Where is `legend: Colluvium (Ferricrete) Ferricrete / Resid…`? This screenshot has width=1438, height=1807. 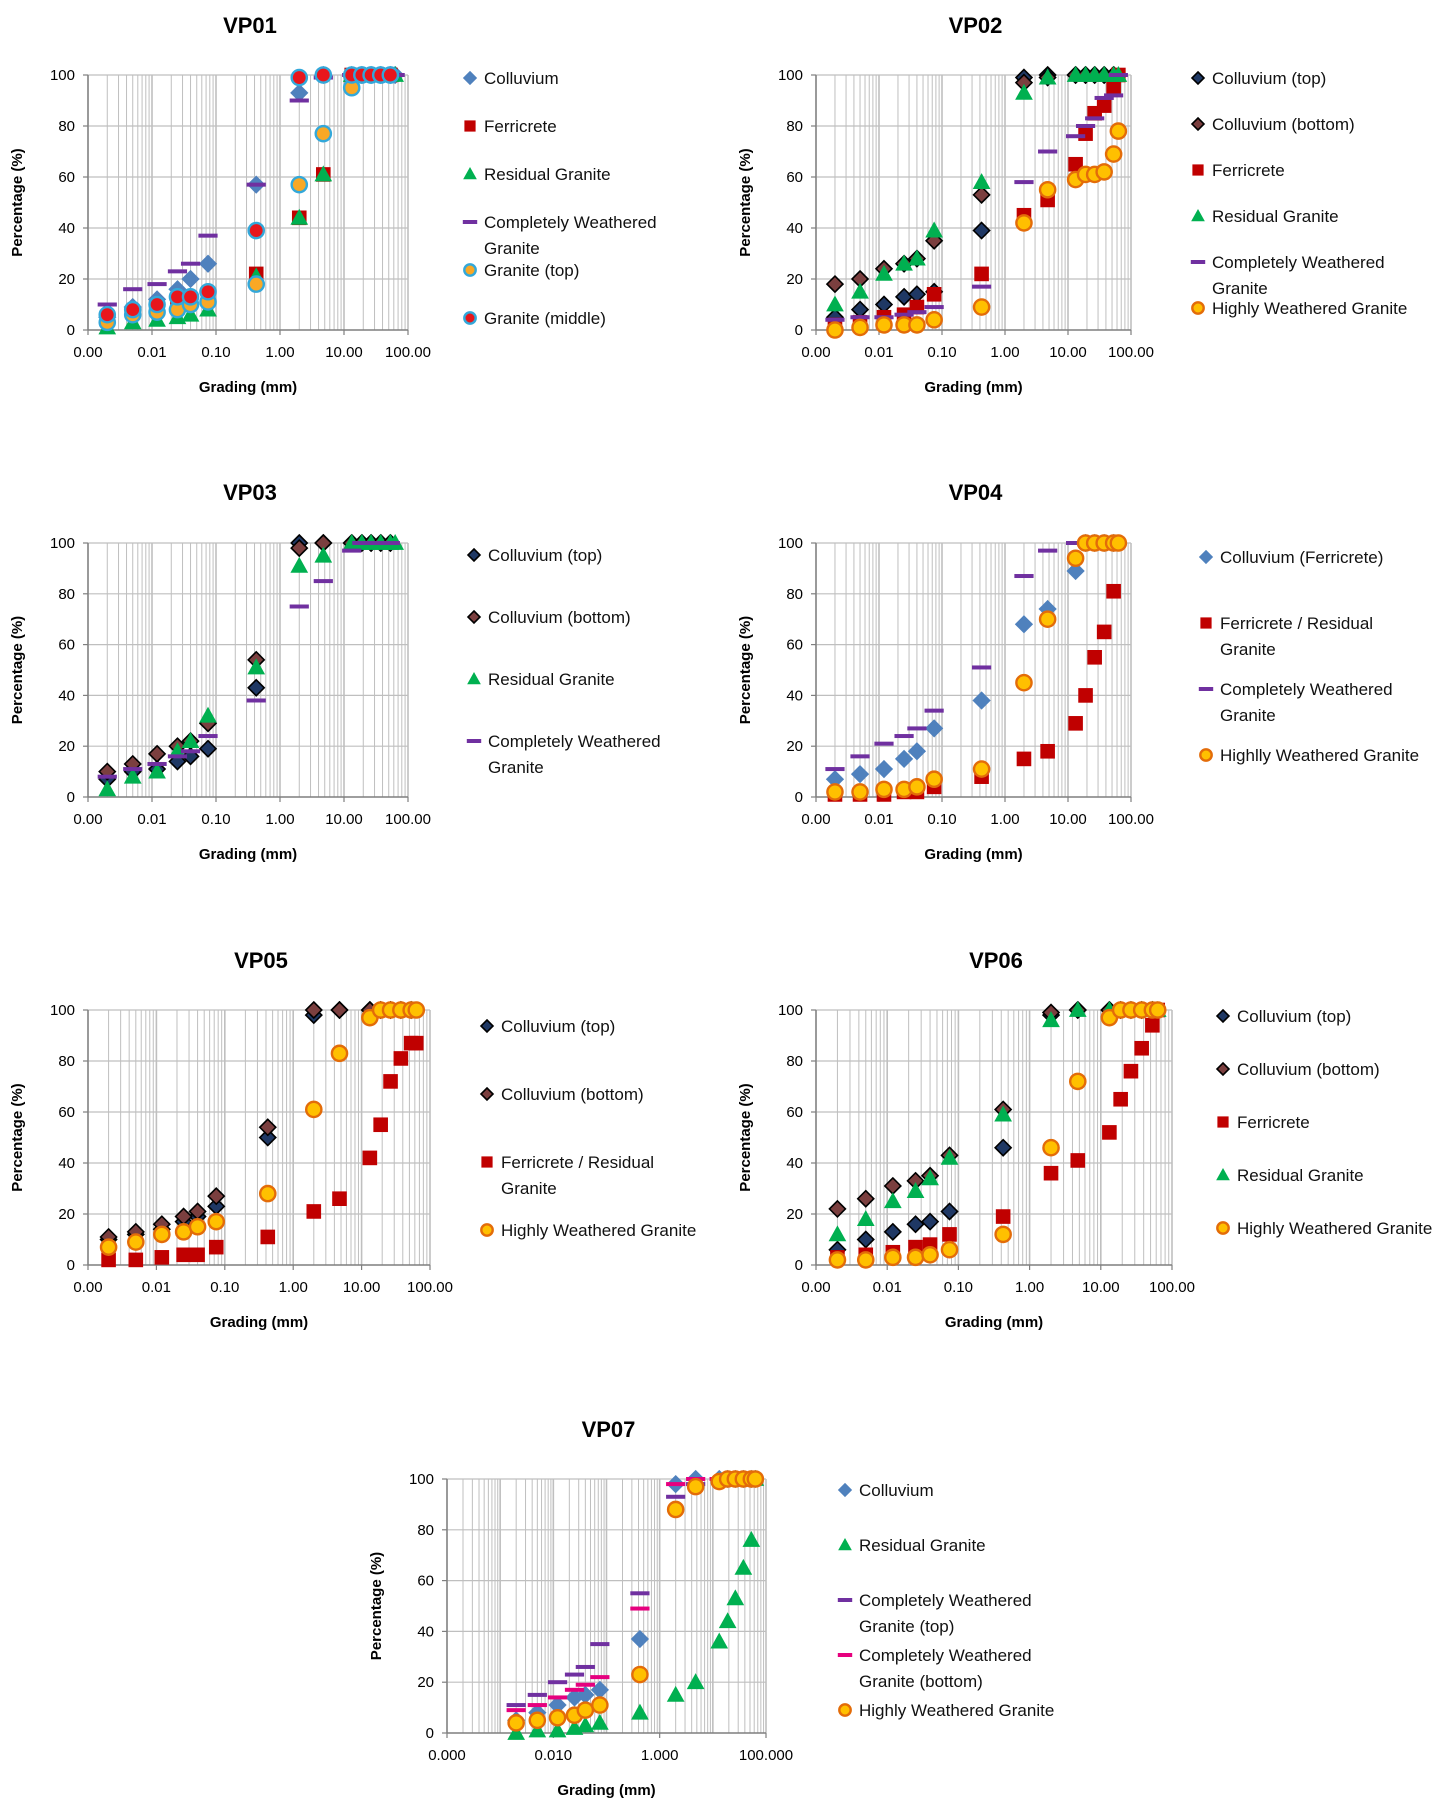
legend: Colluvium (Ferricrete) Ferricrete / Resid… is located at coordinates (1308, 656).